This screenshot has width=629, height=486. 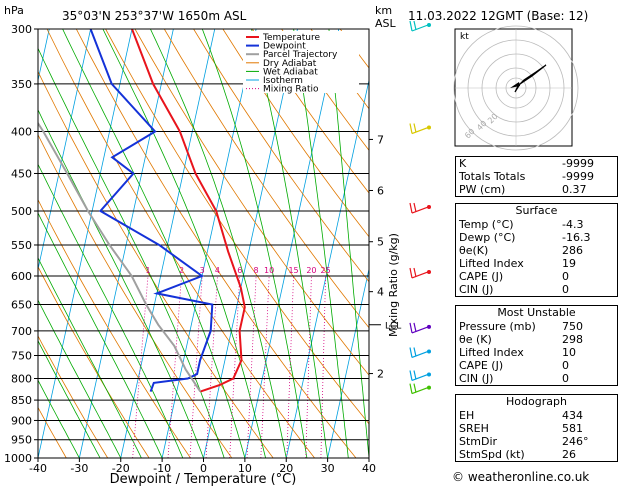 What do you see at coordinates (464, 37) in the screenshot?
I see `hodograph-kt-label: kt` at bounding box center [464, 37].